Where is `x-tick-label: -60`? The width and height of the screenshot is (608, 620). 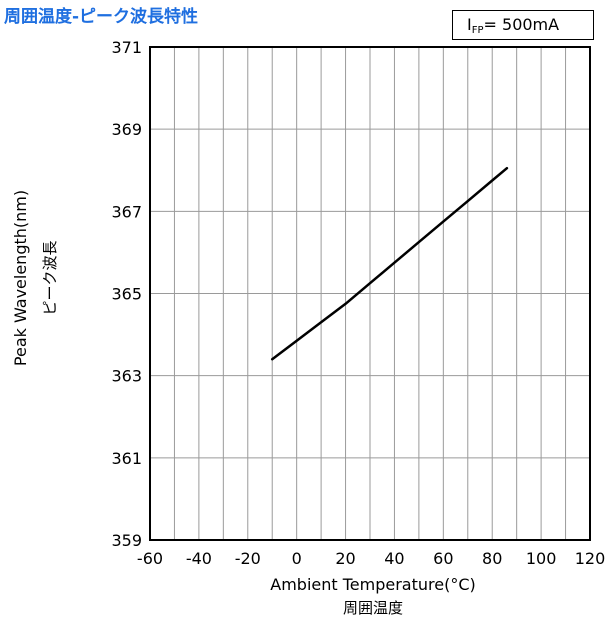 x-tick-label: -60 is located at coordinates (150, 558).